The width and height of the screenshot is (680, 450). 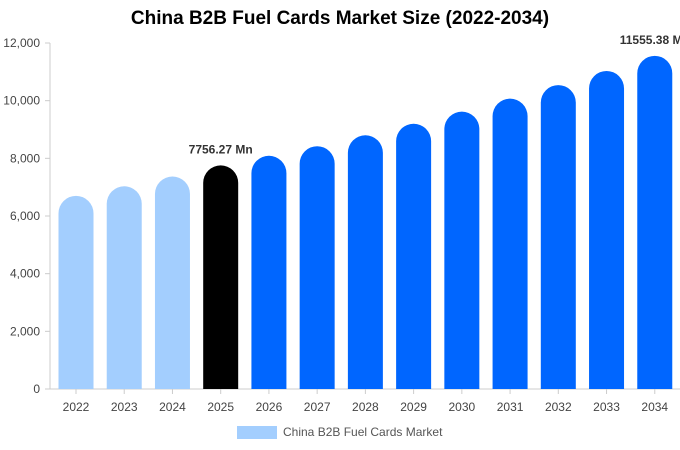 I want to click on y-tick-label: 2,000, so click(x=25, y=331).